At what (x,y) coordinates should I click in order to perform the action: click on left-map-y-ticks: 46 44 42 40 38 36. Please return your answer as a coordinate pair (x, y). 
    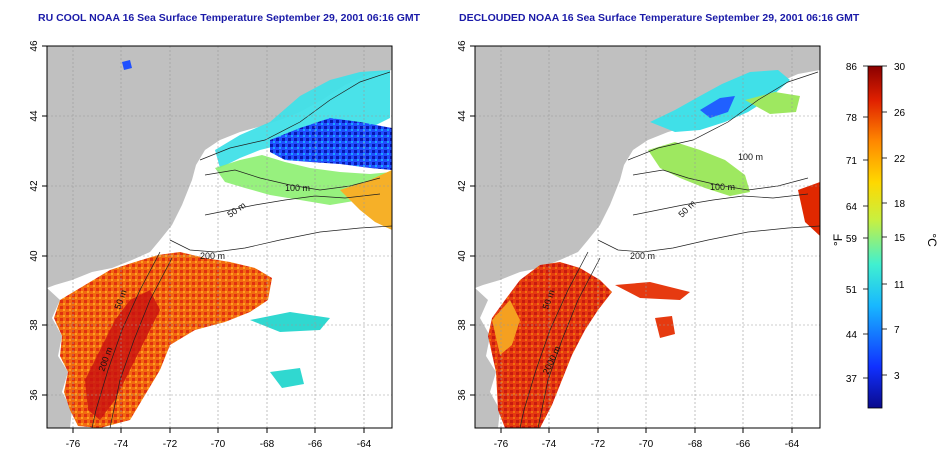
    Looking at the image, I should click on (38, 220).